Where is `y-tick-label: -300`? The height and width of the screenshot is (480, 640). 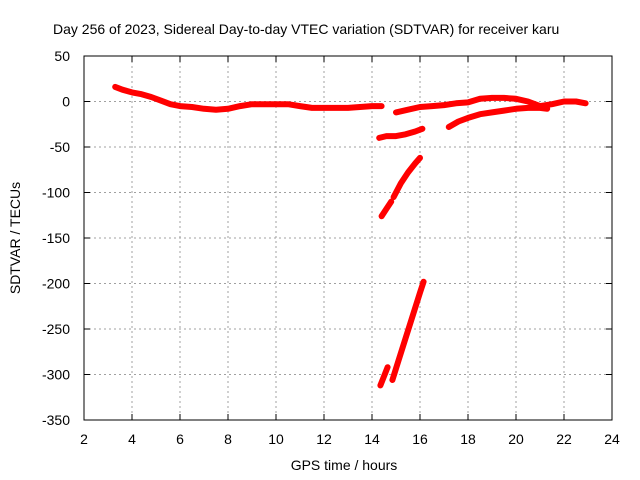 y-tick-label: -300 is located at coordinates (56, 375).